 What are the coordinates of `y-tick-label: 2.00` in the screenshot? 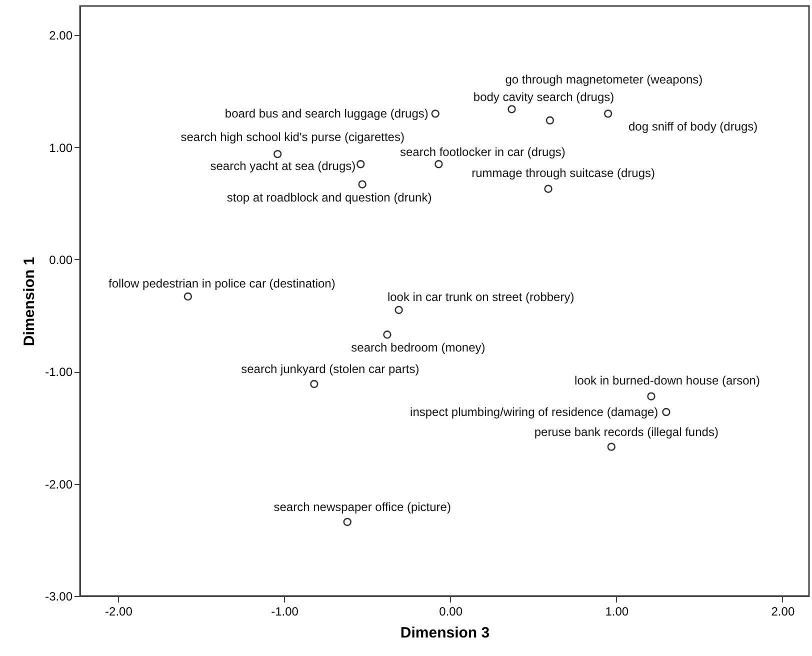 It's located at (61, 35).